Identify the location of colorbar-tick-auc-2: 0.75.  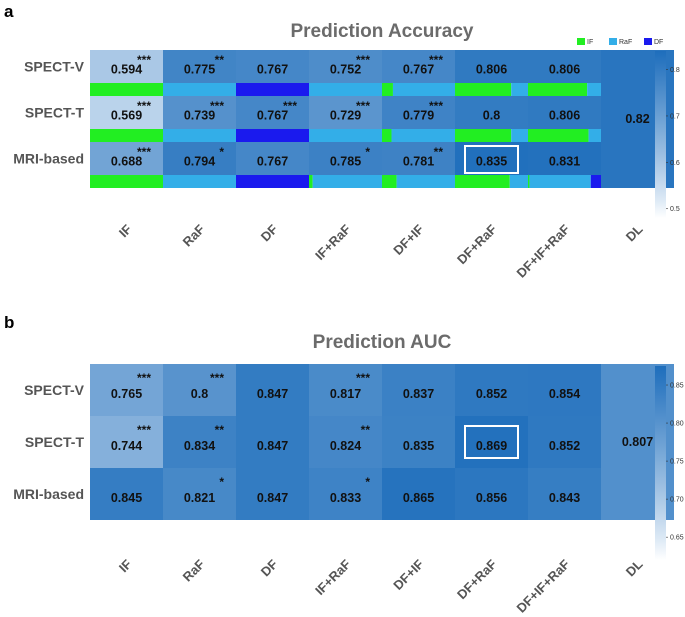
(677, 462).